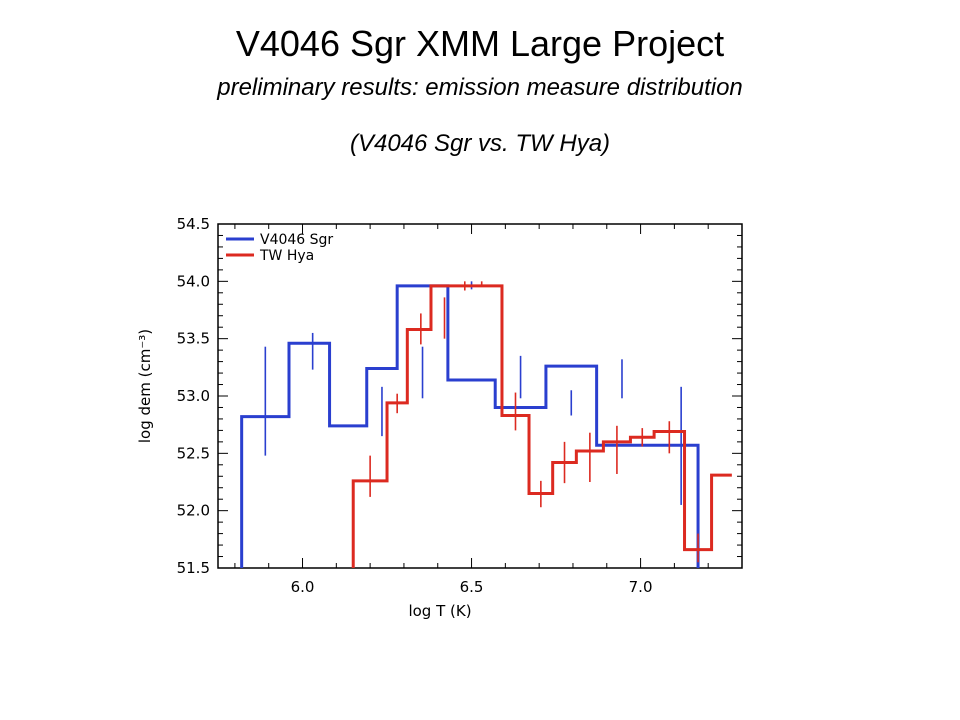 The height and width of the screenshot is (720, 960). I want to click on legend-label-tw-hya: TW Hya, so click(286, 256).